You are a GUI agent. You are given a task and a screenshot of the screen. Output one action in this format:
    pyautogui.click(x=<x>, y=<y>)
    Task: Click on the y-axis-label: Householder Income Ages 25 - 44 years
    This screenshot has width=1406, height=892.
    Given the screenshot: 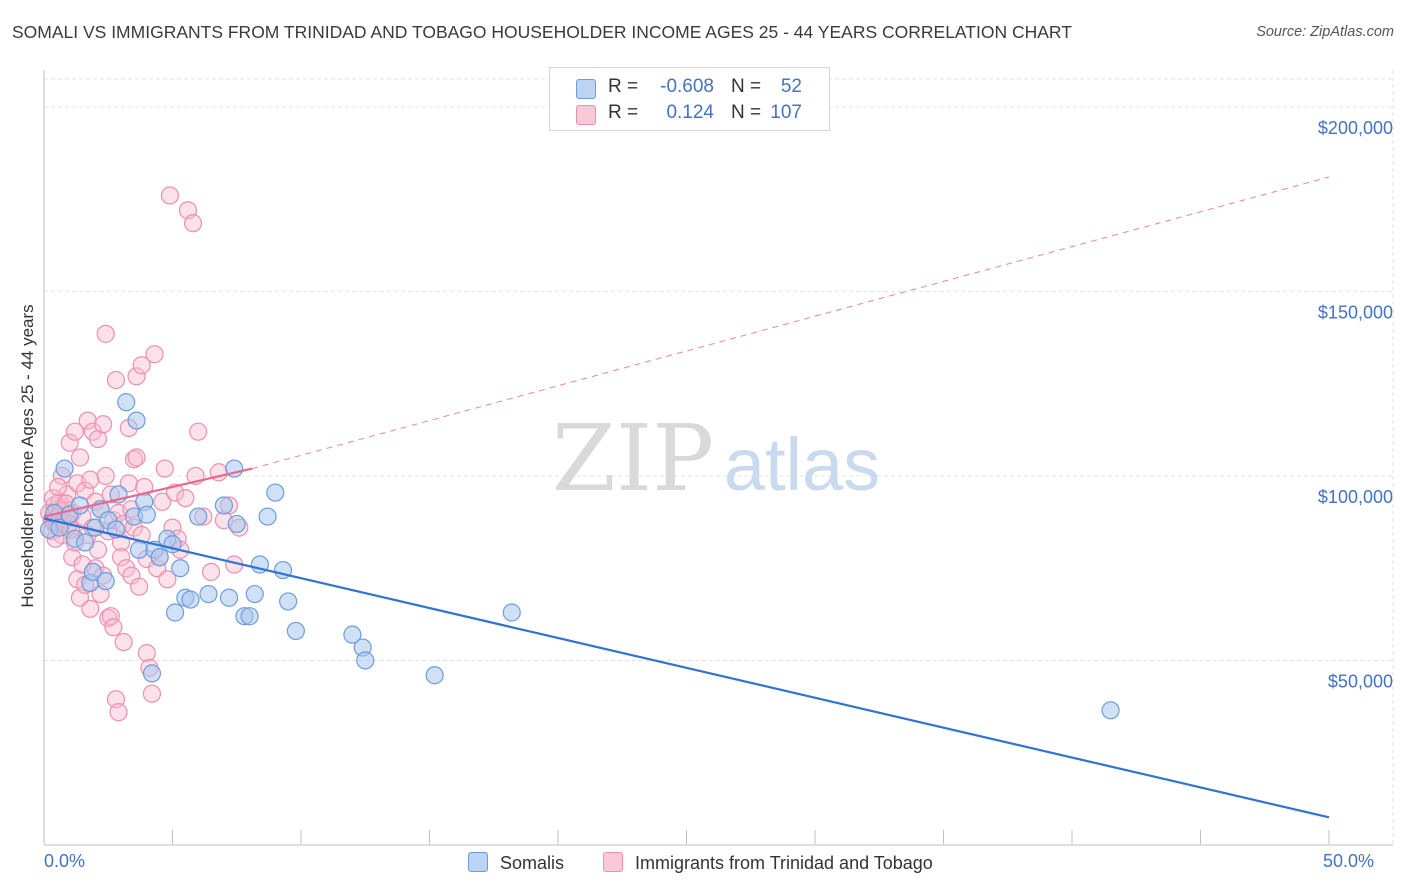 What is the action you would take?
    pyautogui.click(x=27, y=456)
    